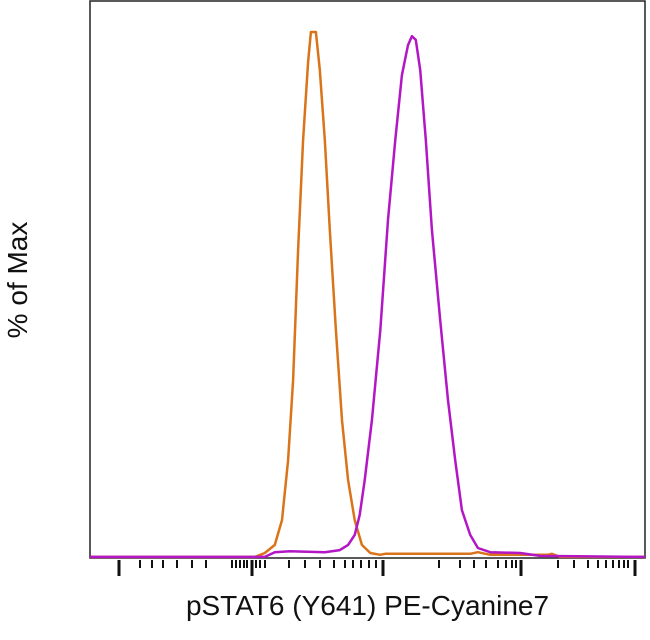 The image size is (650, 640). What do you see at coordinates (17, 280) in the screenshot?
I see `y-axis-label: % of Max` at bounding box center [17, 280].